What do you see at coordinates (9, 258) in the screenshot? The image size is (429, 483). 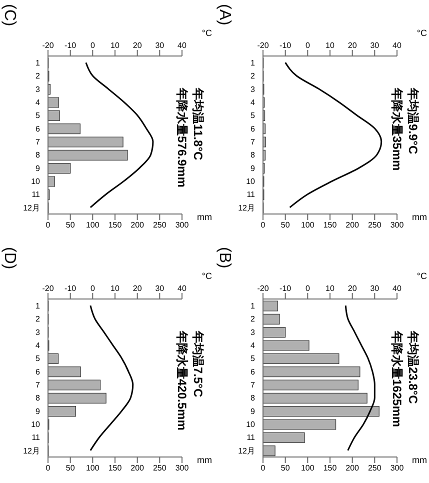 I see `text: (D)` at bounding box center [9, 258].